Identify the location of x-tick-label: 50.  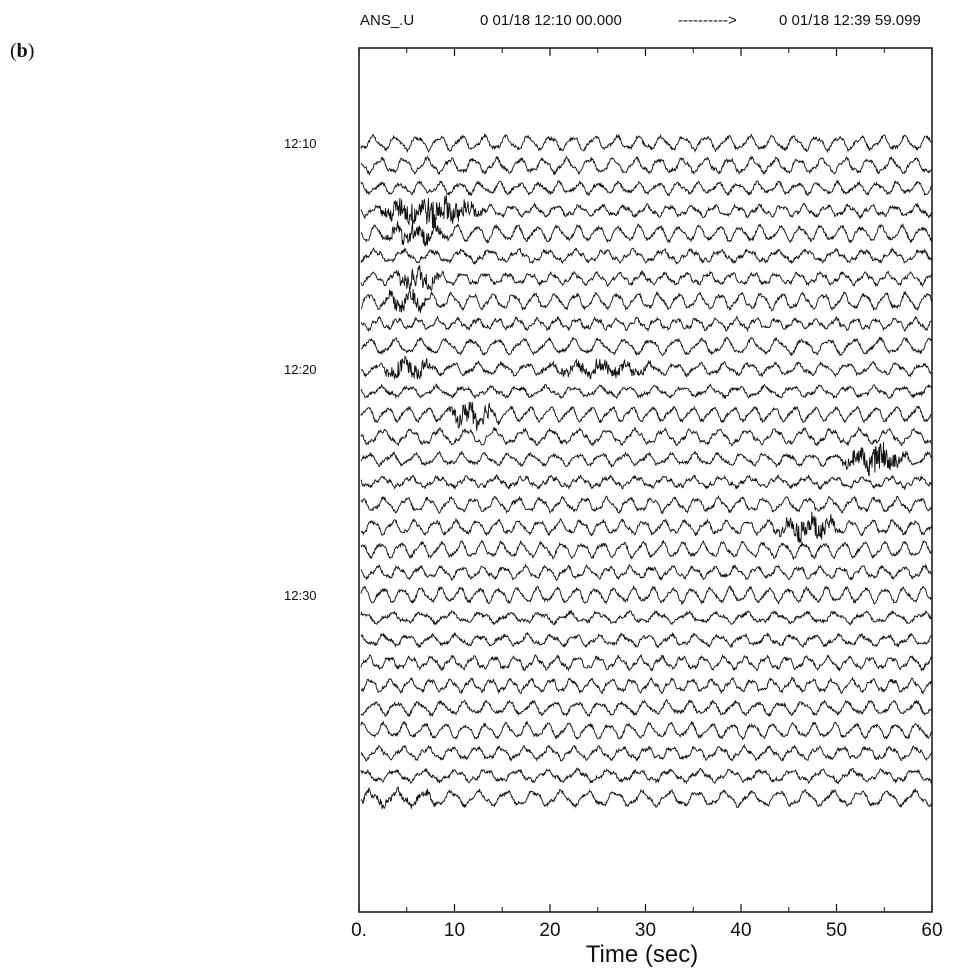
(836, 930).